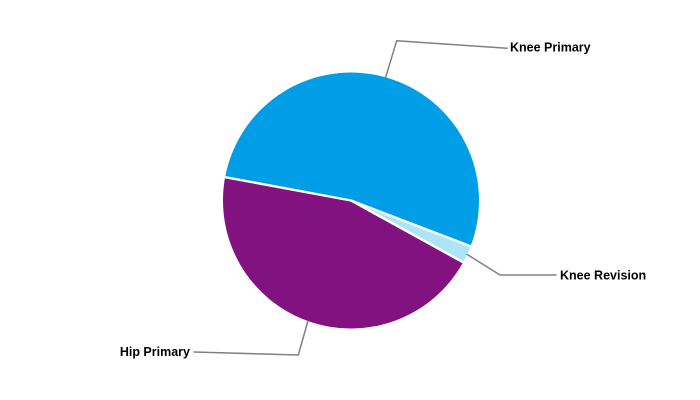  Describe the element at coordinates (343, 253) in the screenshot. I see `pie-slice-hip-primary` at that location.